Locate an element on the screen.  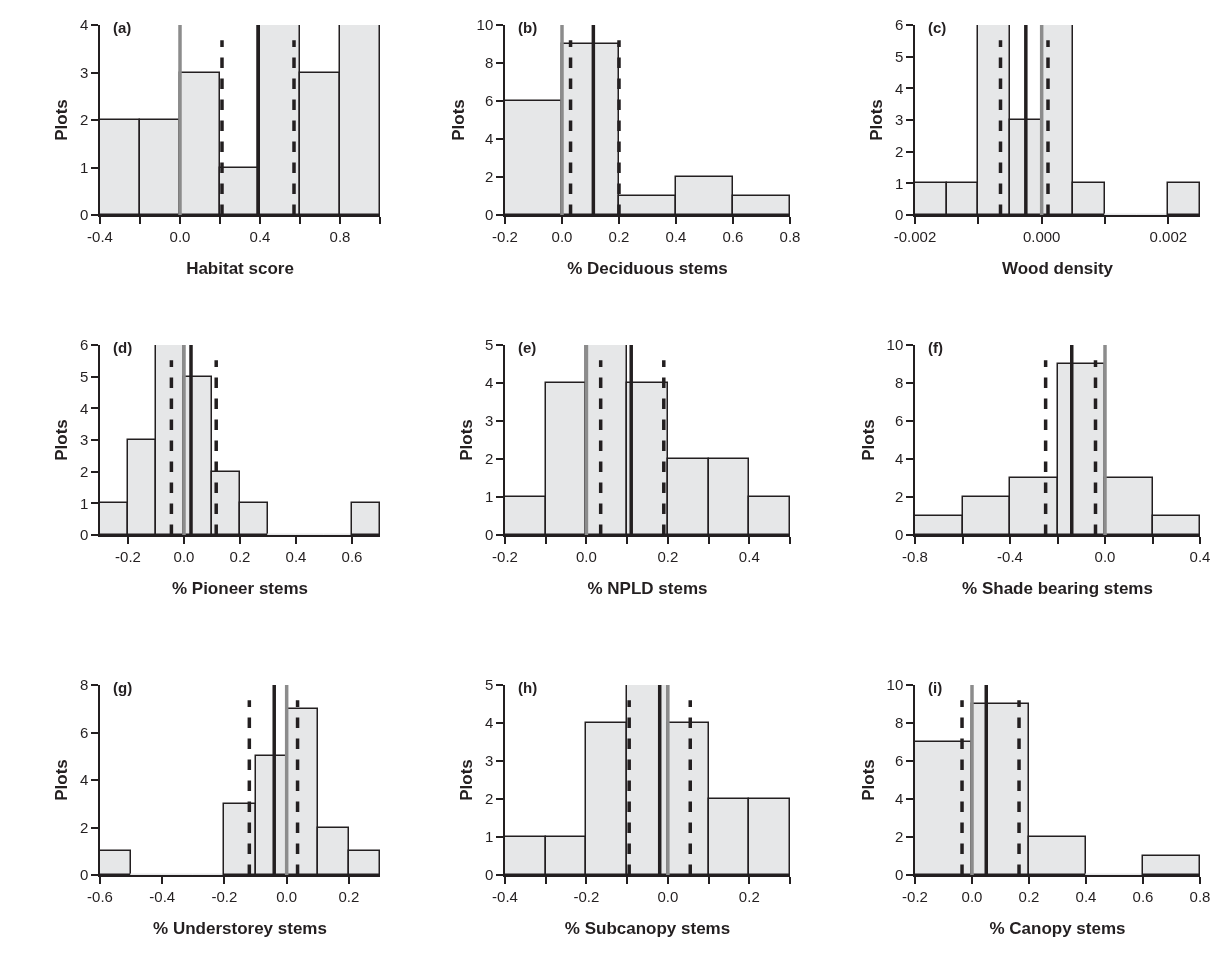
chart-title: (g) is located at coordinates (123, 687).